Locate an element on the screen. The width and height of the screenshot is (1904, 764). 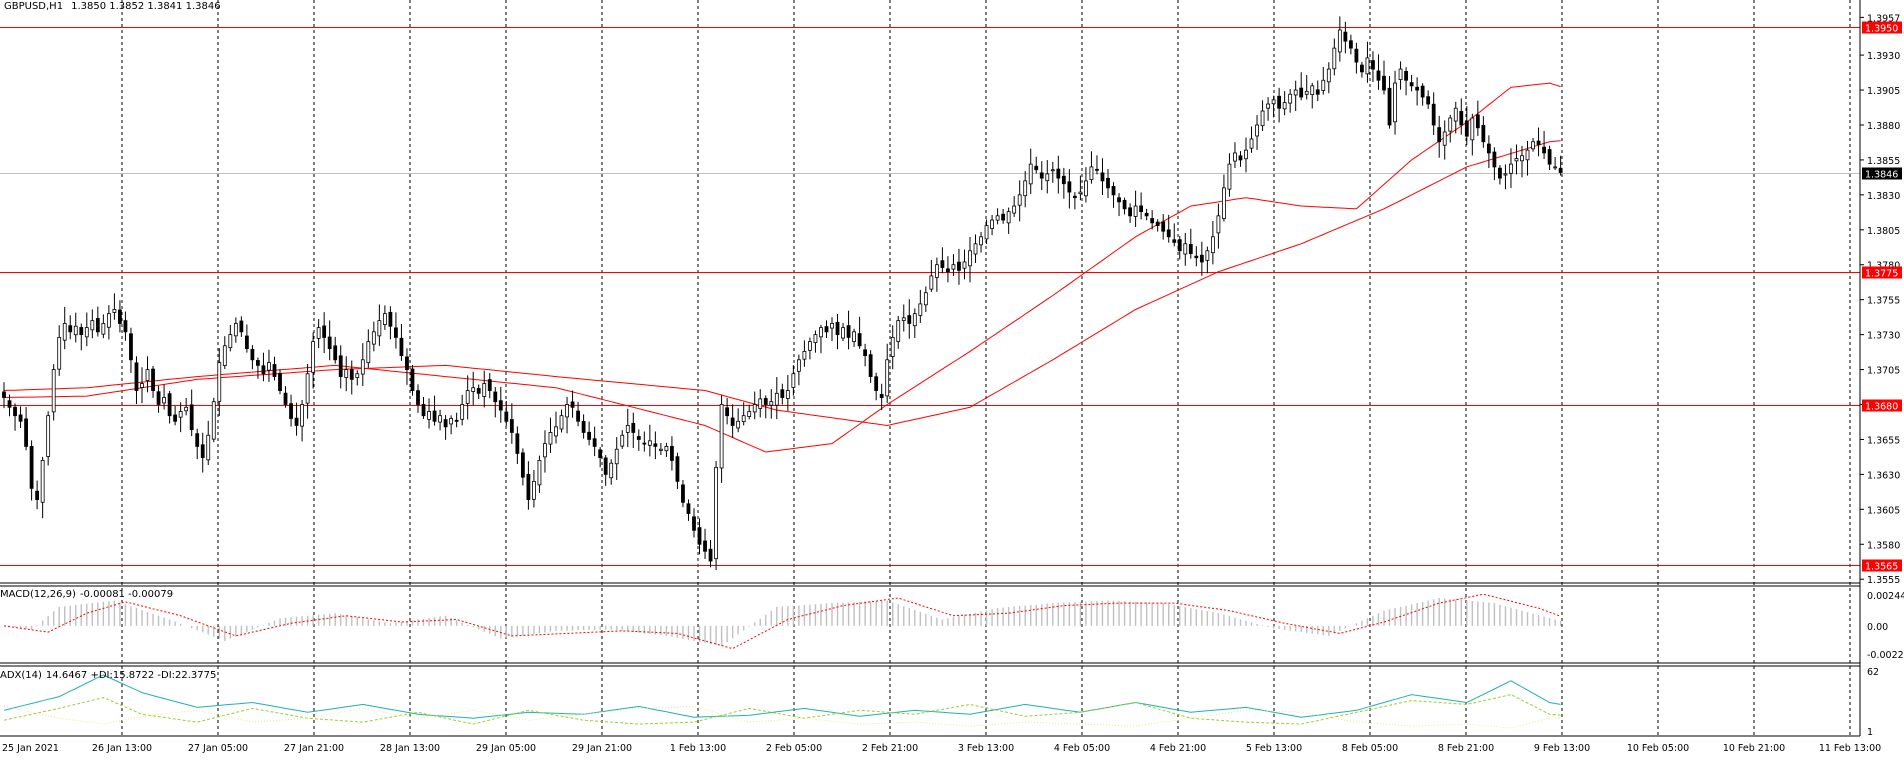
symbol-name: GBPUSD,H1 is located at coordinates (33, 6).